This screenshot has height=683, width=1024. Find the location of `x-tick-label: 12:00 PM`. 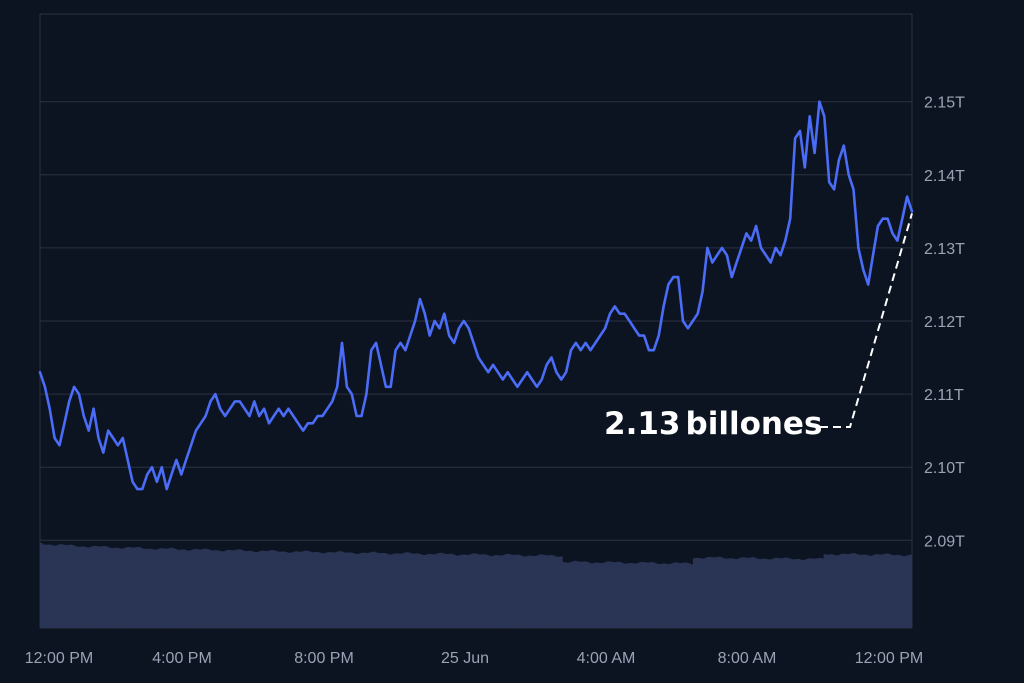

x-tick-label: 12:00 PM is located at coordinates (59, 658).